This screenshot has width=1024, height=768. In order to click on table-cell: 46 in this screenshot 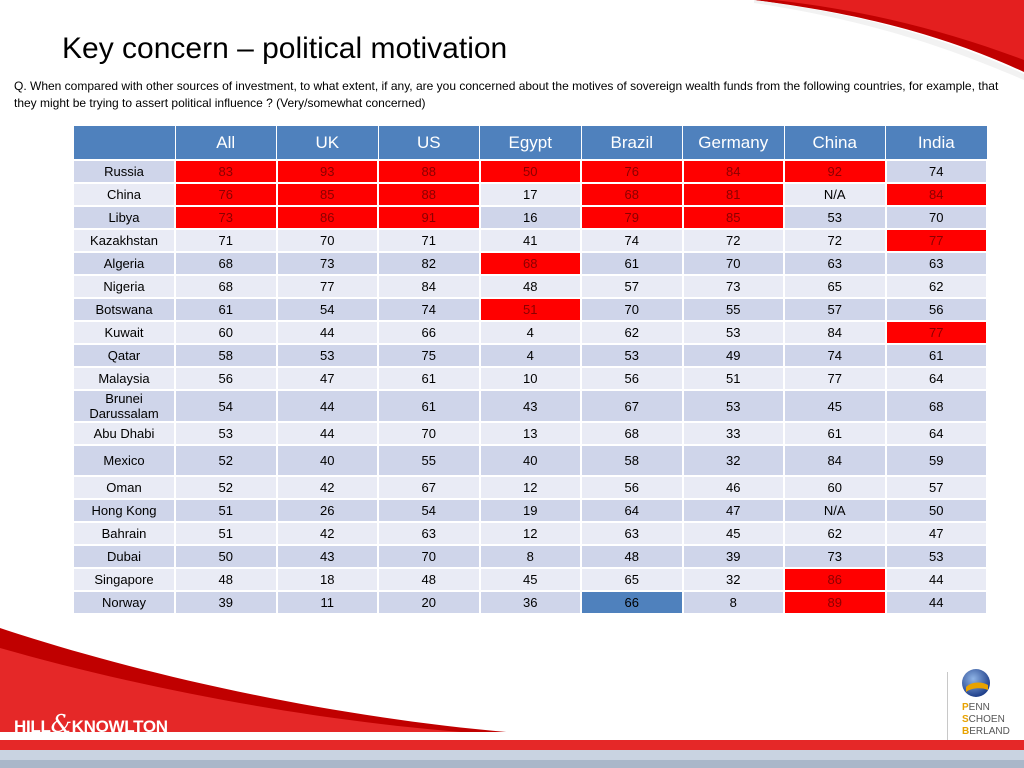, I will do `click(733, 487)`.